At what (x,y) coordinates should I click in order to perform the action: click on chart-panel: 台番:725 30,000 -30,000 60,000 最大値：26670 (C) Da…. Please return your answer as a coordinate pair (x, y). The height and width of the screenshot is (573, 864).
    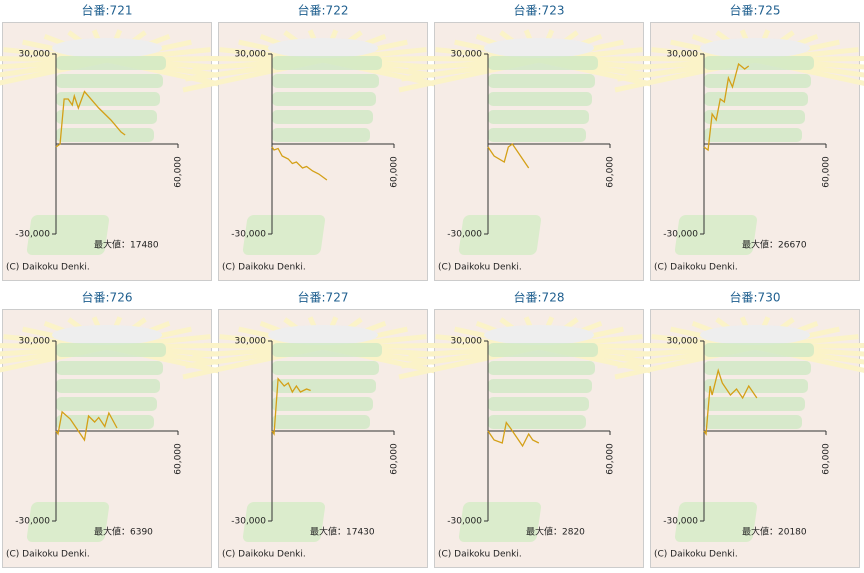
    Looking at the image, I should click on (739, 142).